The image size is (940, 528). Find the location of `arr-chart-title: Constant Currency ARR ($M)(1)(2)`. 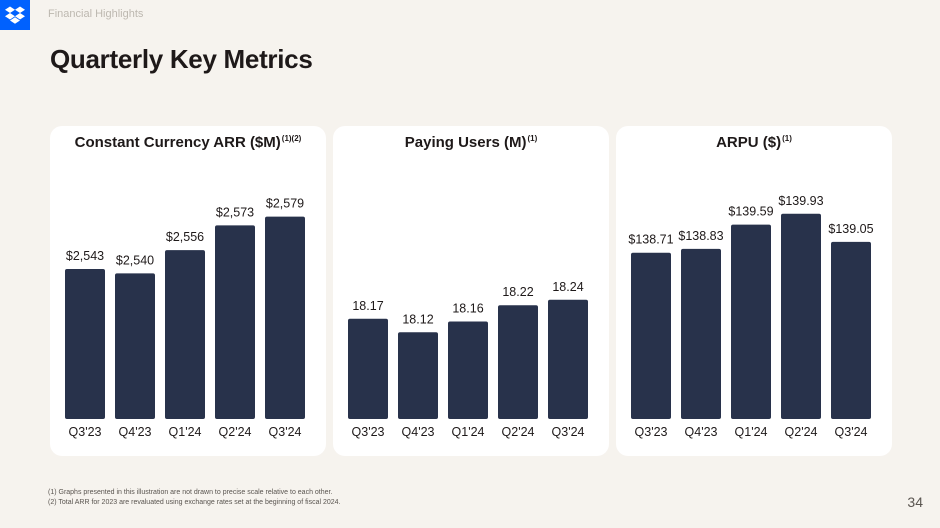

arr-chart-title: Constant Currency ARR ($M)(1)(2) is located at coordinates (188, 142).